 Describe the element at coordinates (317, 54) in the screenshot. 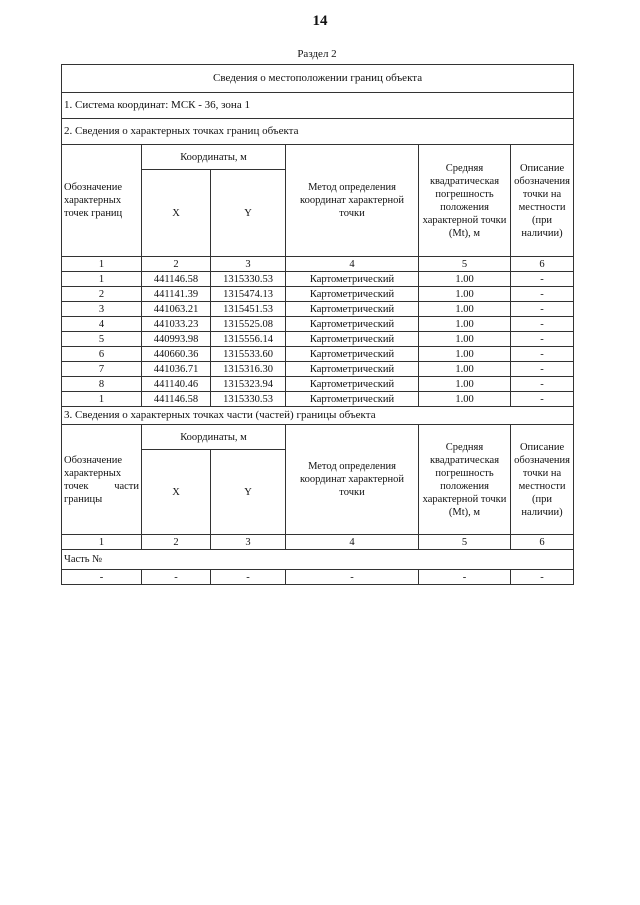

I see `section-label: Раздел 2` at that location.